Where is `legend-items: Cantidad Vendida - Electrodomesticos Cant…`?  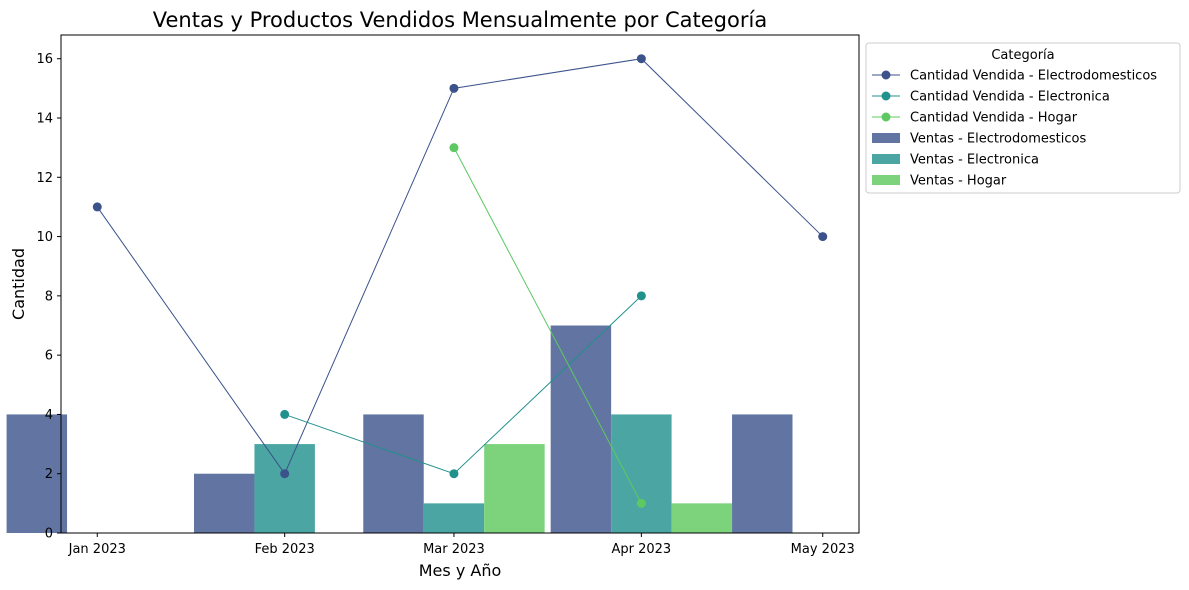
legend-items: Cantidad Vendida - Electrodomesticos Cant… is located at coordinates (1014, 129).